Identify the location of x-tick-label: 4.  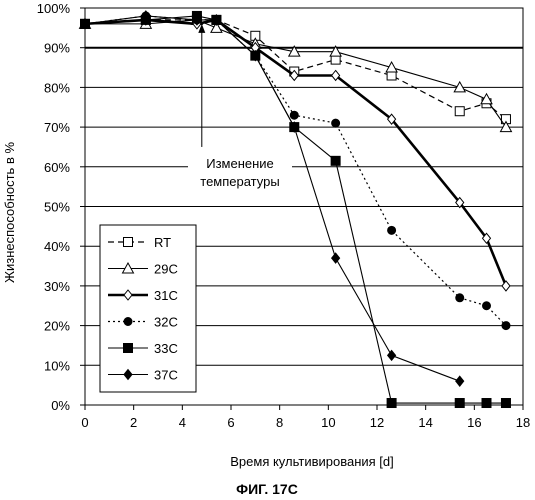
(182, 422).